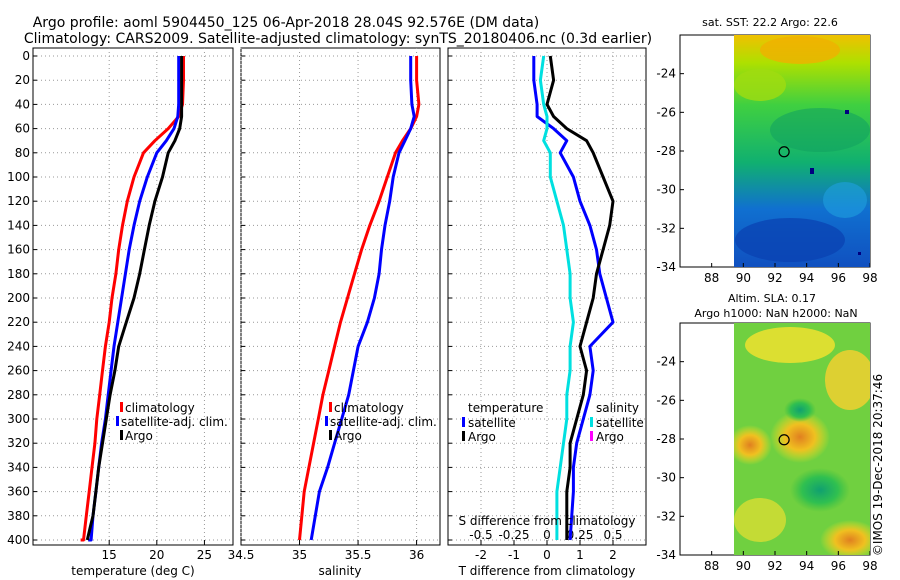 The height and width of the screenshot is (580, 900). I want to click on map-x-tick-label: 96, so click(838, 566).